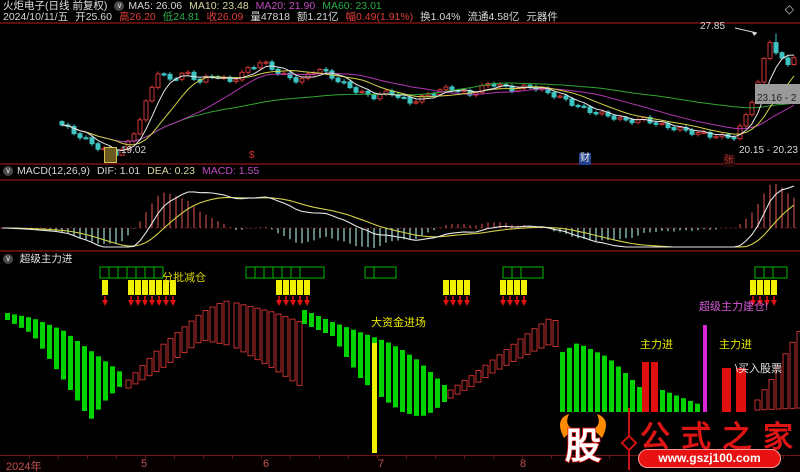 Image resolution: width=800 pixels, height=472 pixels. I want to click on watermark-url: www.gszj100.com, so click(709, 458).